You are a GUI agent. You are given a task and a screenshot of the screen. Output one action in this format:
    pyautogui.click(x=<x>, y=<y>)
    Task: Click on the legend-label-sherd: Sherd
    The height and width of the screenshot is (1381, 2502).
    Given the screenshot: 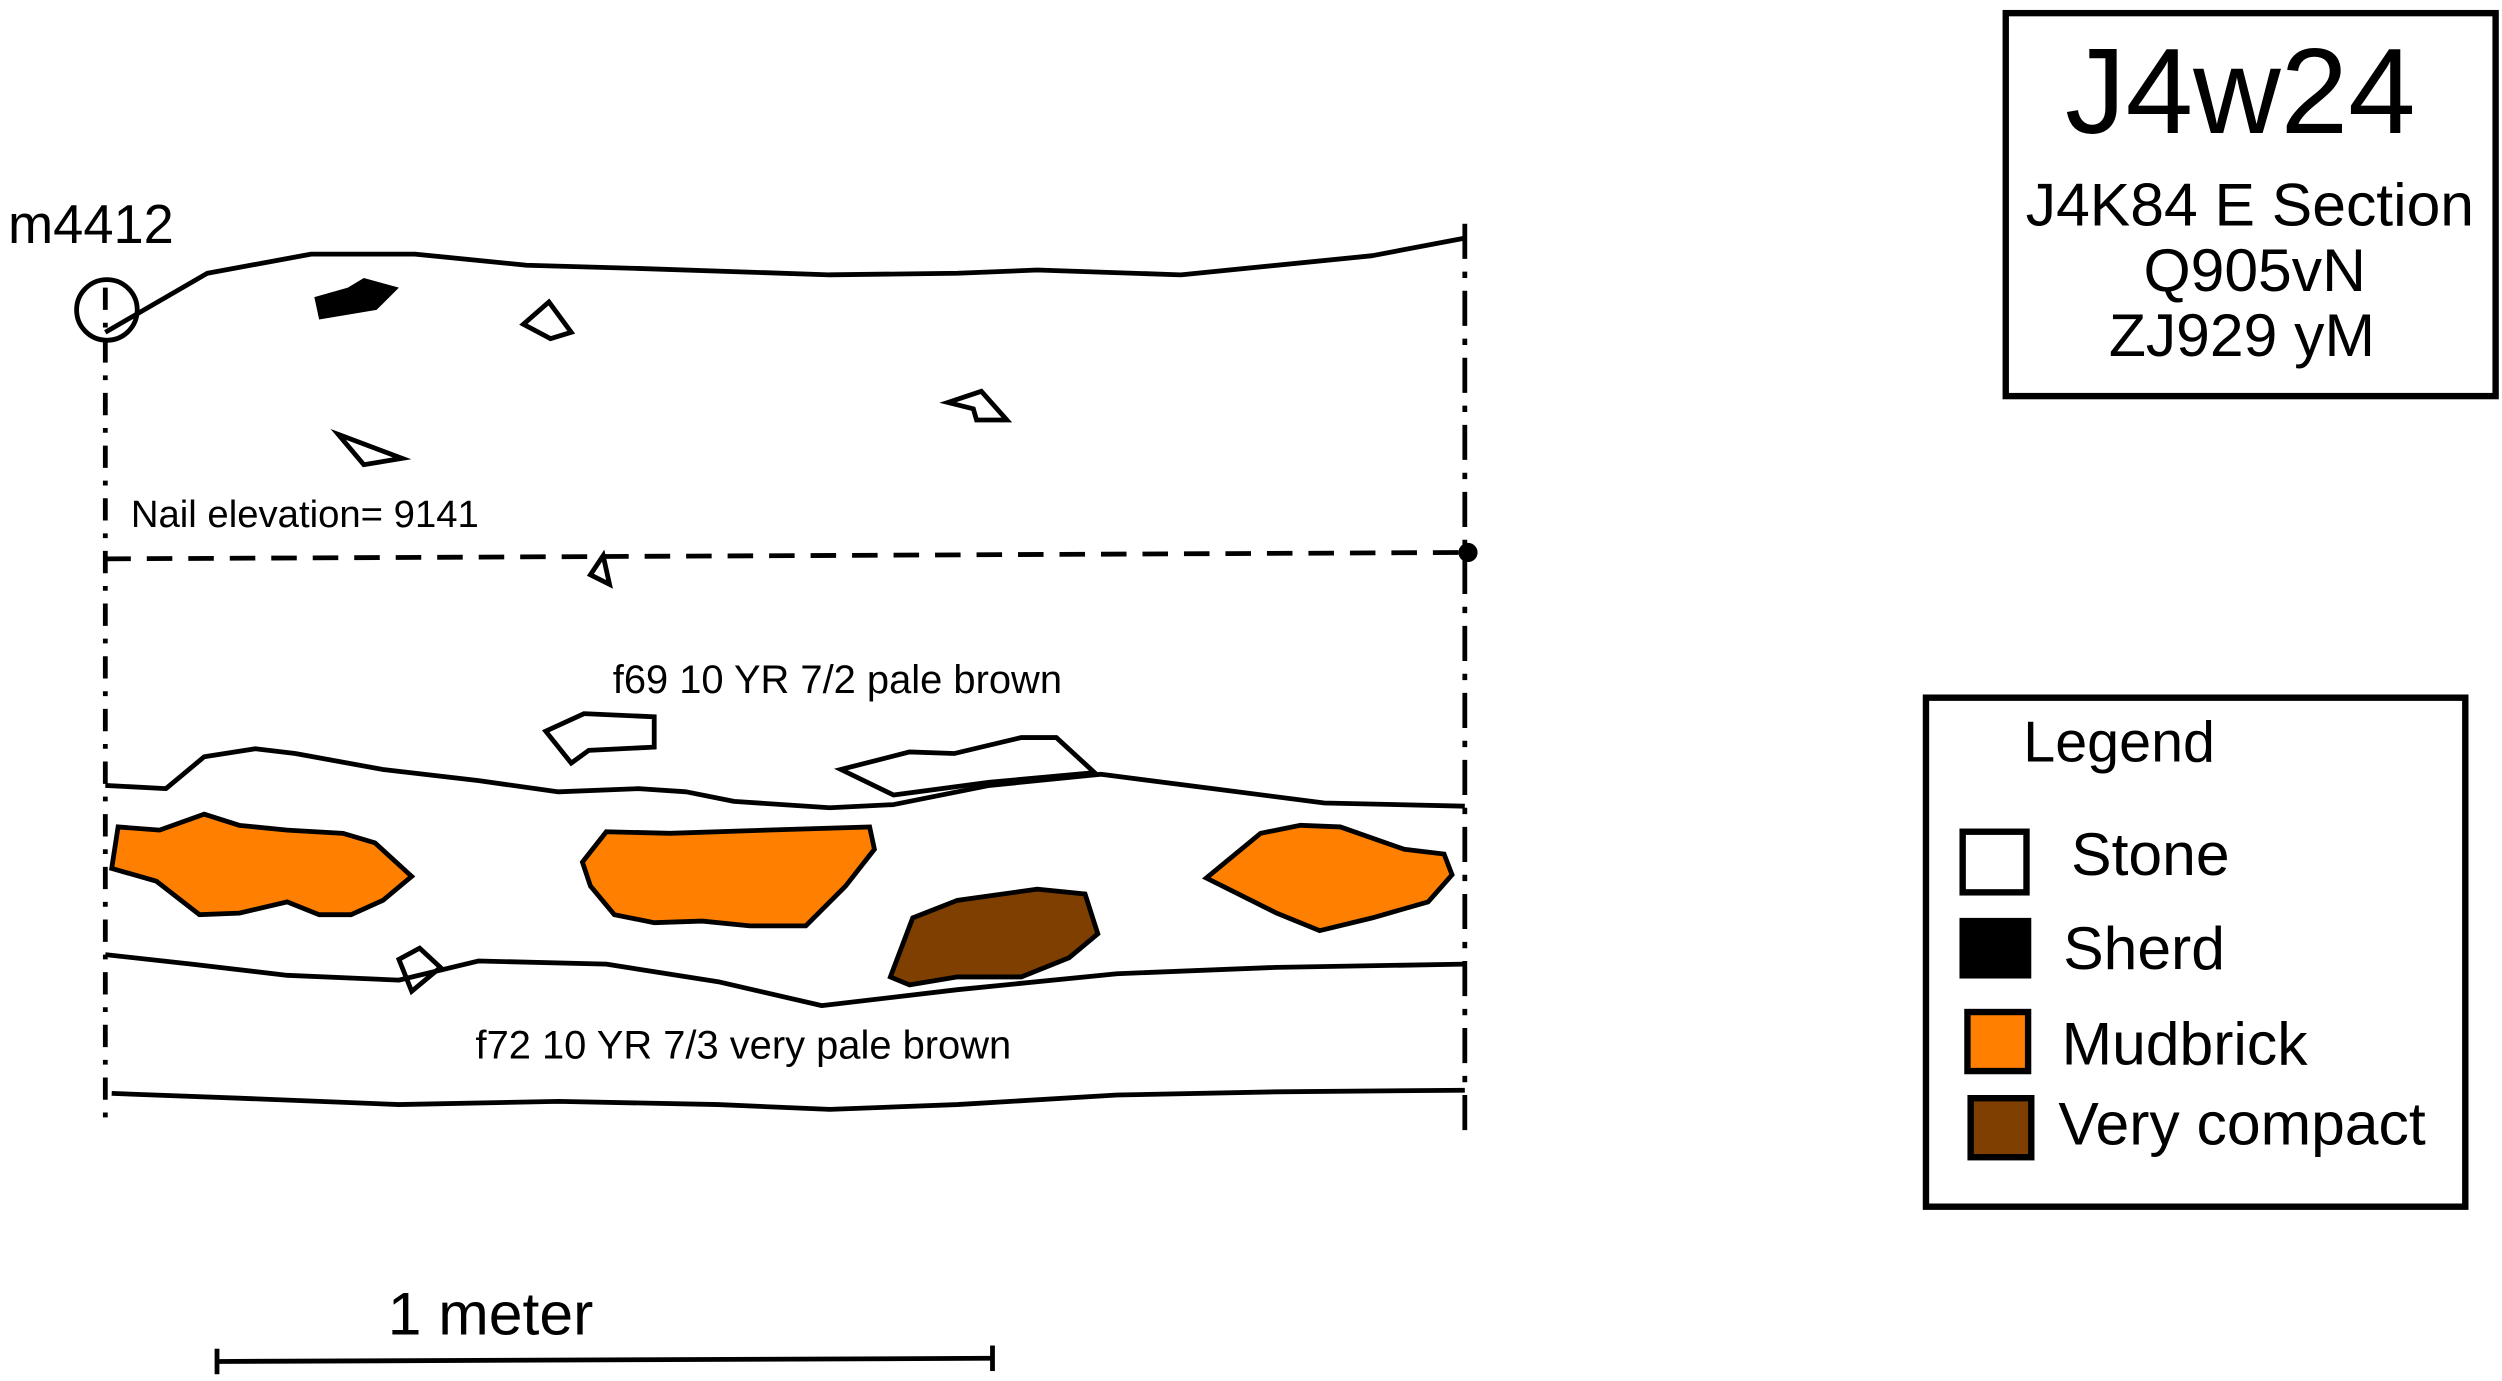 What is the action you would take?
    pyautogui.click(x=2144, y=948)
    